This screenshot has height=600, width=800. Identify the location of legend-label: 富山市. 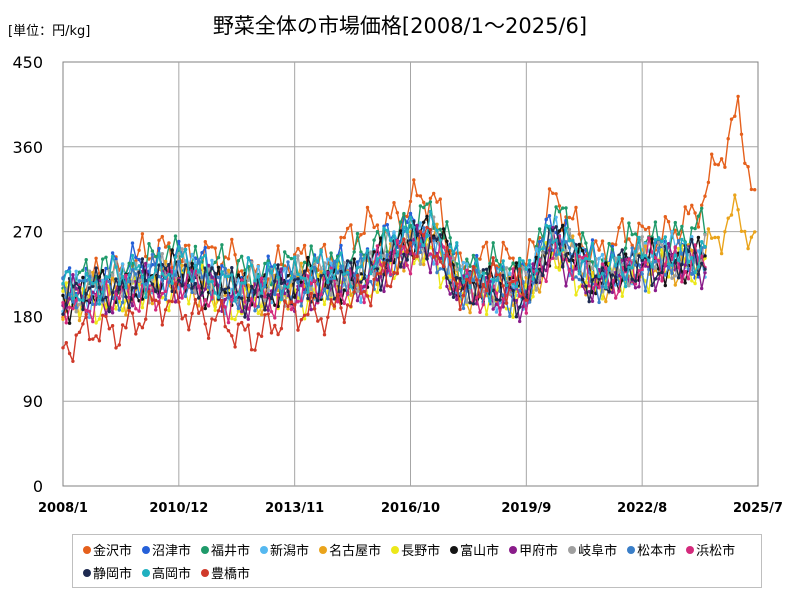
(480, 551).